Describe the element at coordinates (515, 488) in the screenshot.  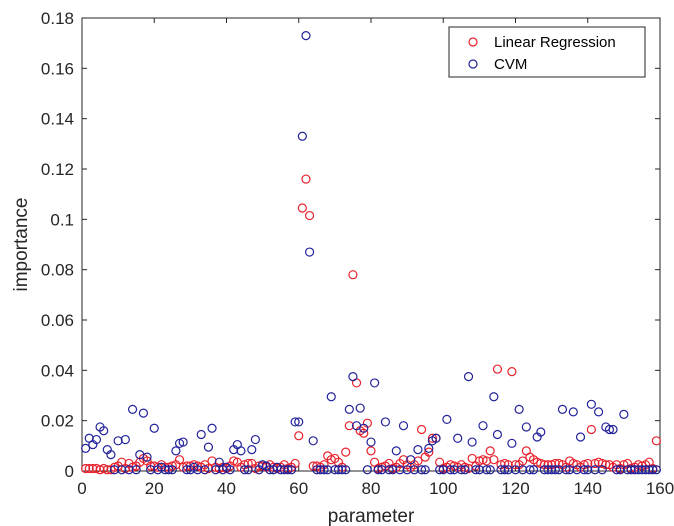
I see `x-tick-label: 120` at that location.